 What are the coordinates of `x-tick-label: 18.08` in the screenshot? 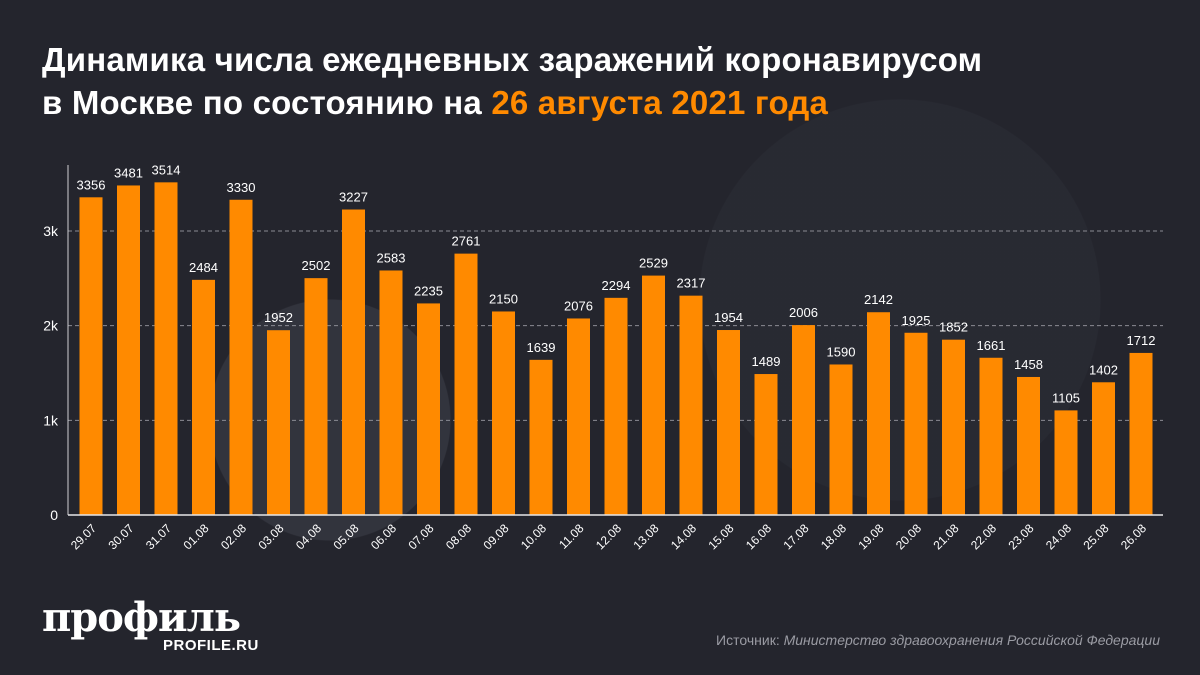 It's located at (833, 536).